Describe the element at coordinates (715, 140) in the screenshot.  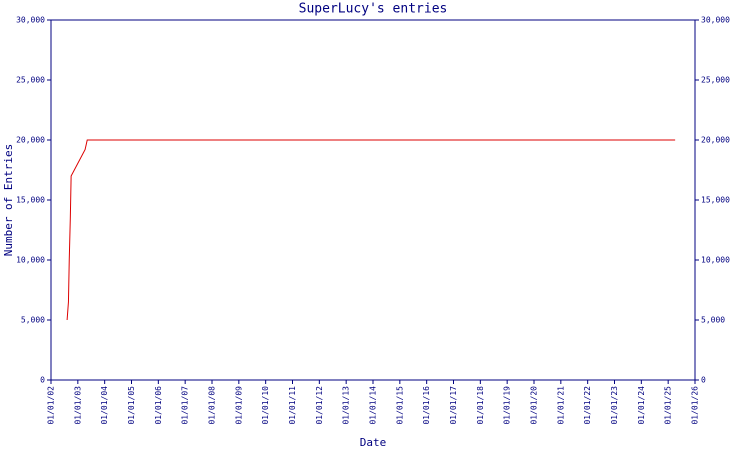
I see `y2-tick-label: 20,000` at that location.